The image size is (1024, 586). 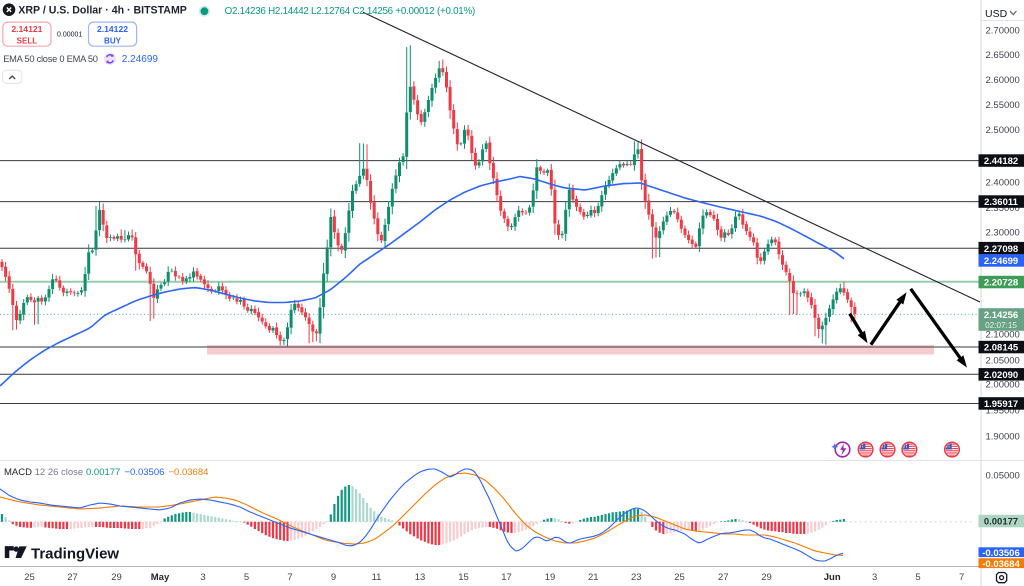 What do you see at coordinates (189, 472) in the screenshot?
I see `svg-text: −0.03684` at bounding box center [189, 472].